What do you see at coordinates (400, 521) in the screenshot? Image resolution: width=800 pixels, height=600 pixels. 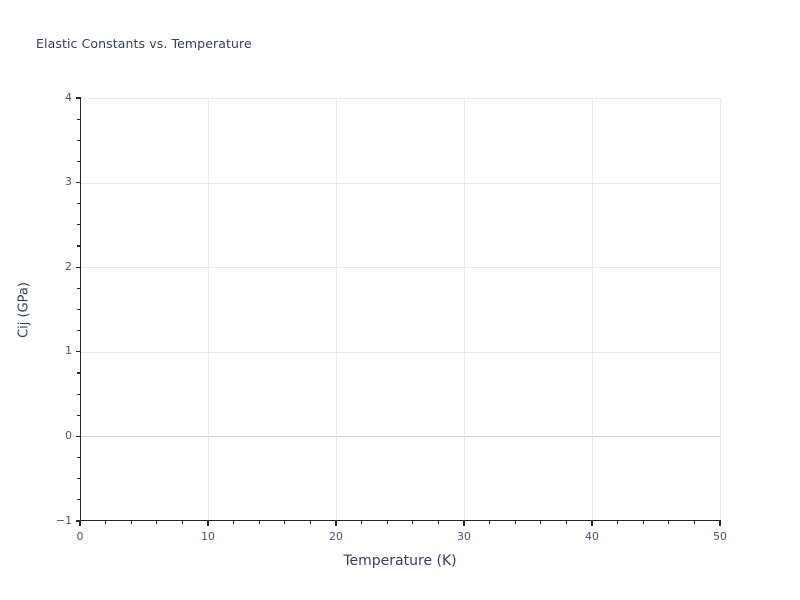 I see `x-axis-spine` at bounding box center [400, 521].